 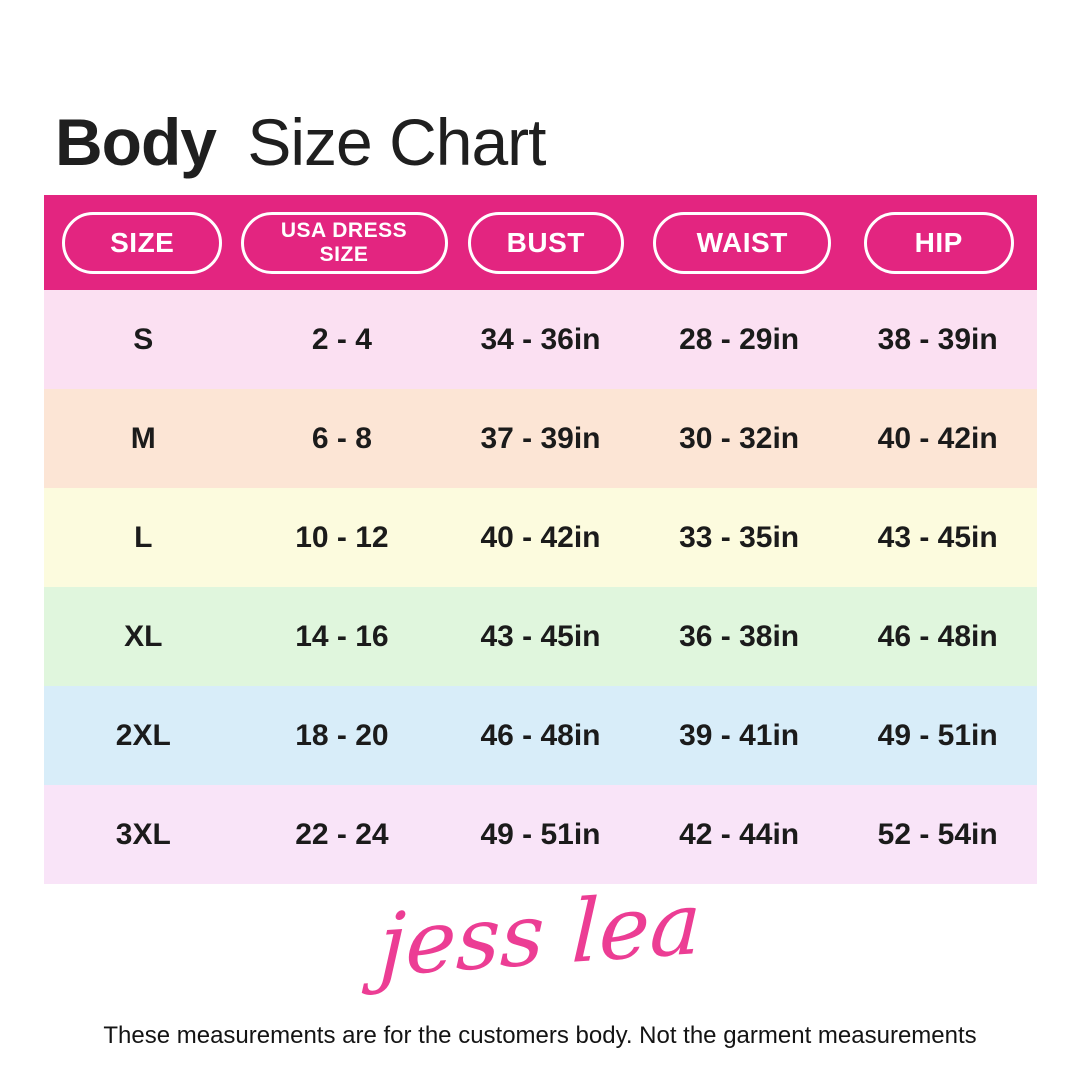 What do you see at coordinates (143, 735) in the screenshot?
I see `cell-size: 2XL` at bounding box center [143, 735].